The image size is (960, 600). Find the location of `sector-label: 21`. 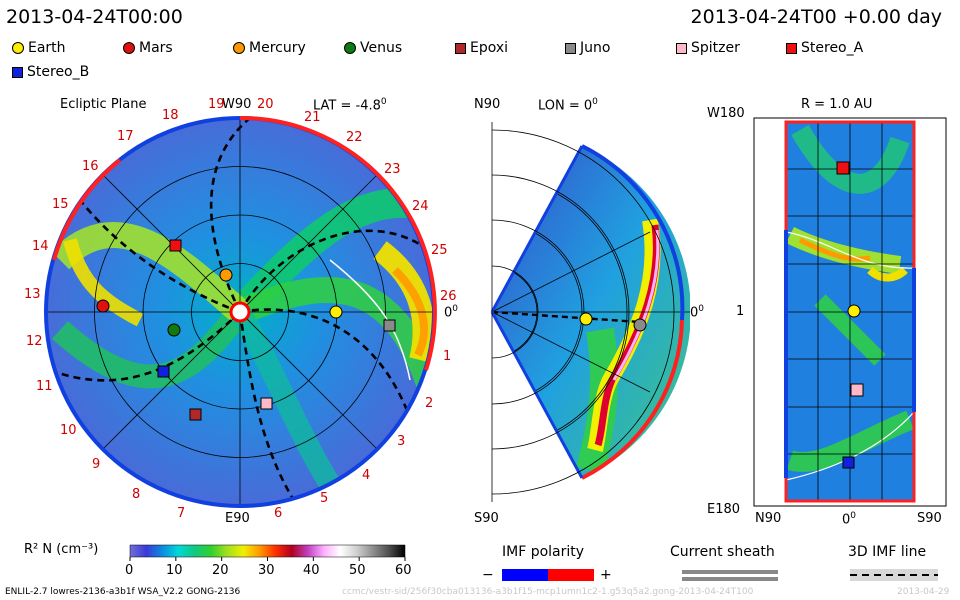

sector-label: 21 is located at coordinates (312, 117).